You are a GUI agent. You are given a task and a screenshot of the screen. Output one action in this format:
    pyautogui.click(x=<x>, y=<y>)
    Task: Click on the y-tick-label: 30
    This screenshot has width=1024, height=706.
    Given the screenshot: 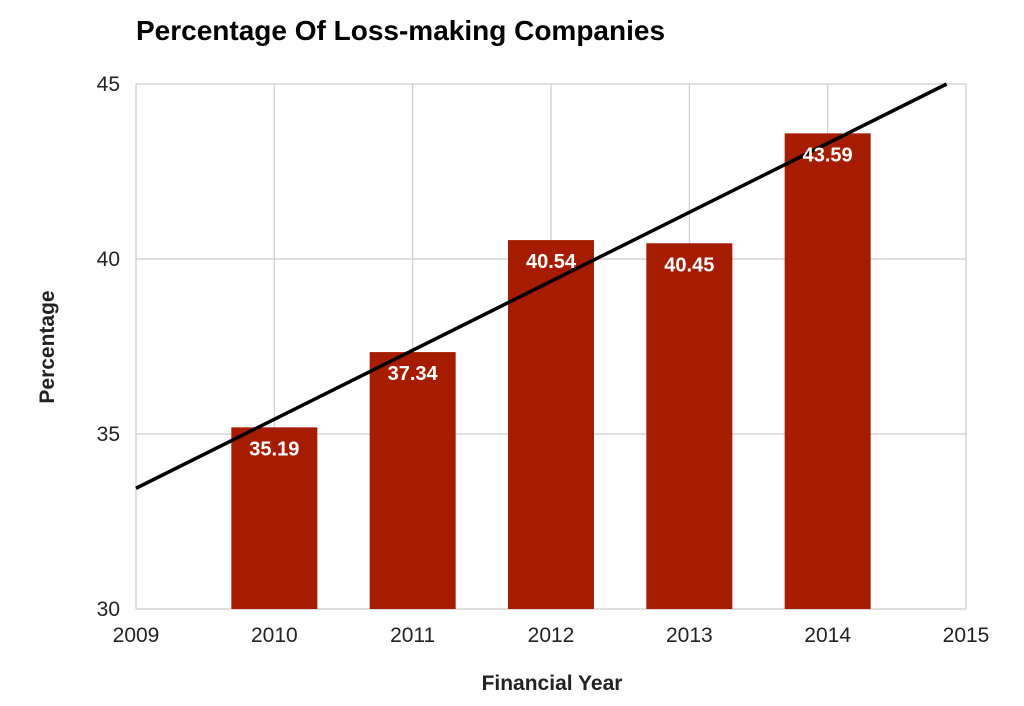 What is the action you would take?
    pyautogui.click(x=108, y=609)
    